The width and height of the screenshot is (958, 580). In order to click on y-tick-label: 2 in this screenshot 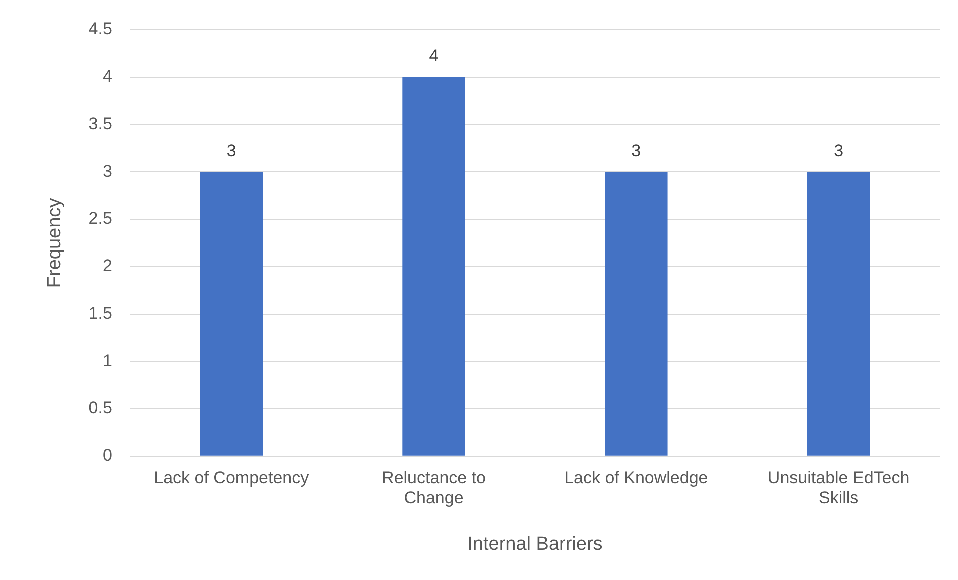, I will do `click(107, 266)`.